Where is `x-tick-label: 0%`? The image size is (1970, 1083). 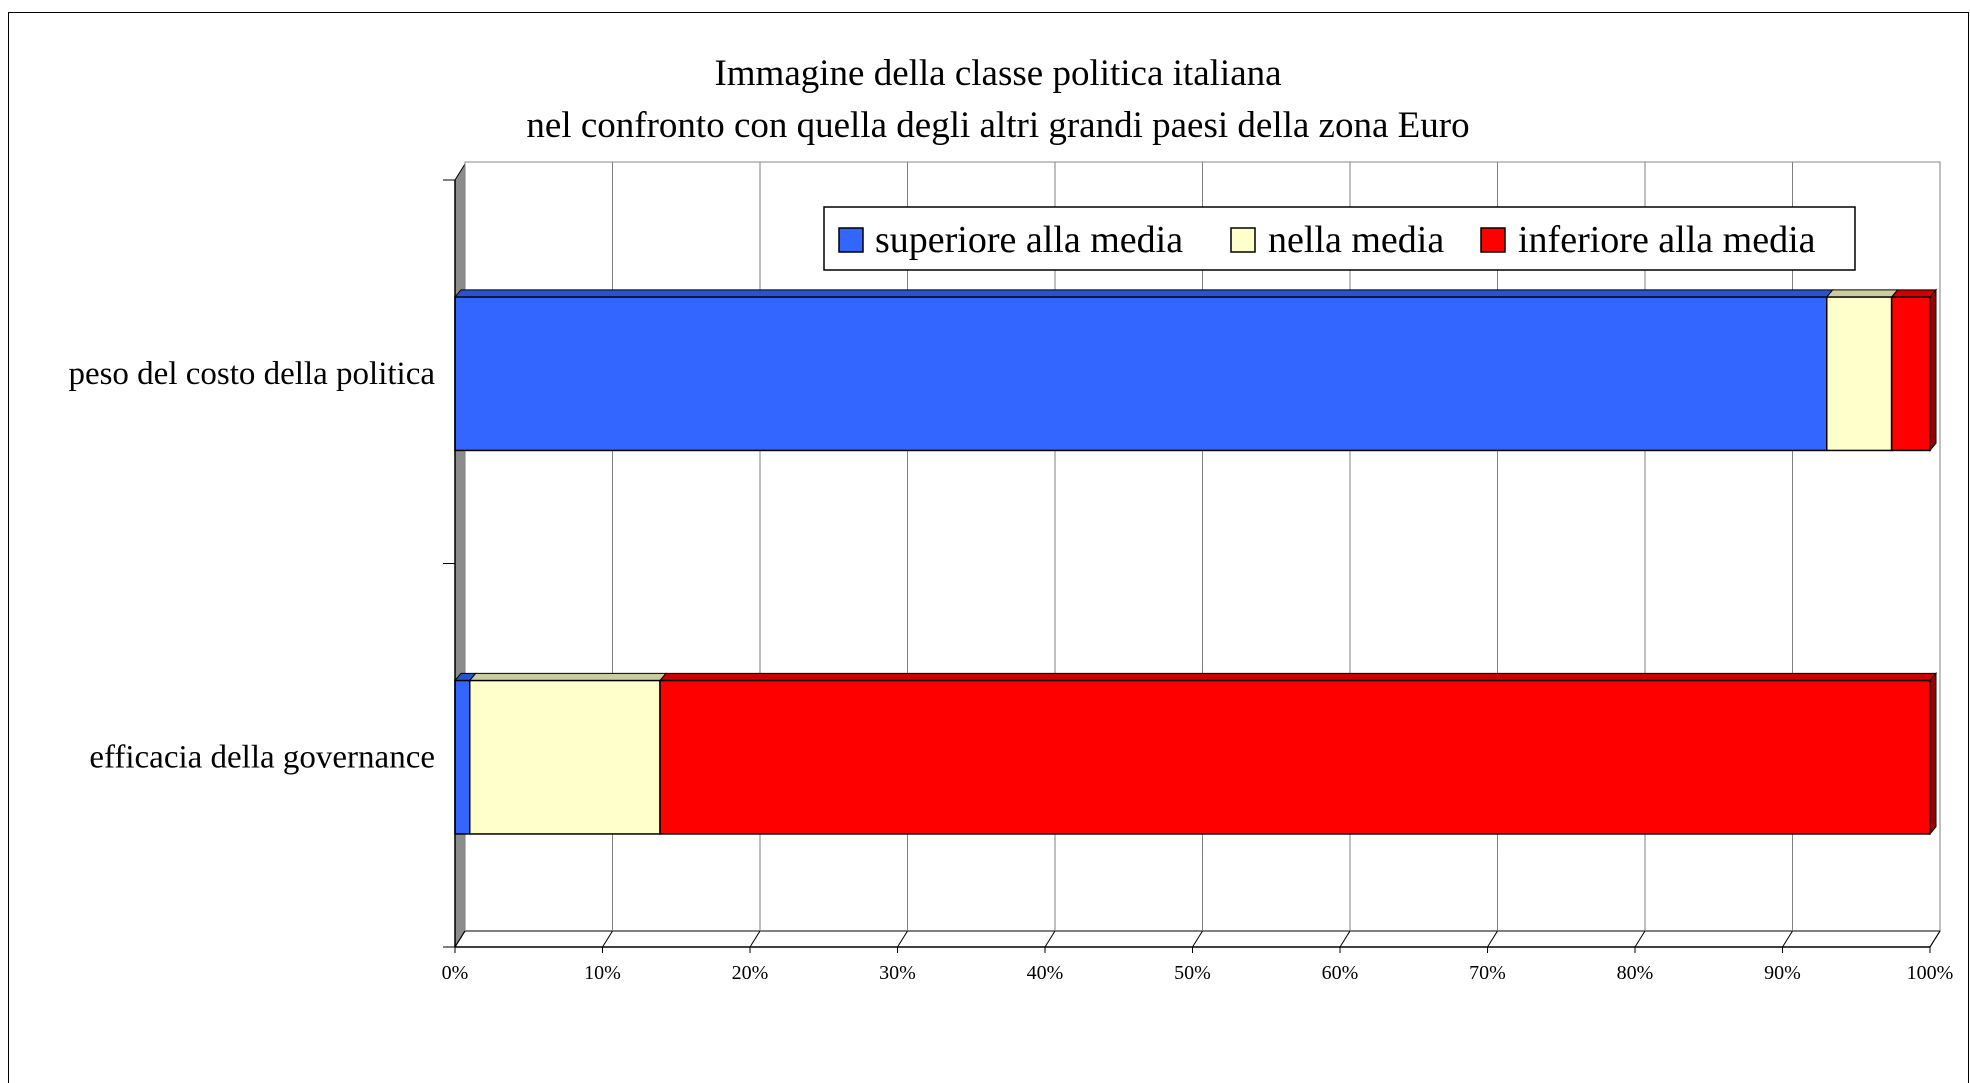
x-tick-label: 0% is located at coordinates (455, 973).